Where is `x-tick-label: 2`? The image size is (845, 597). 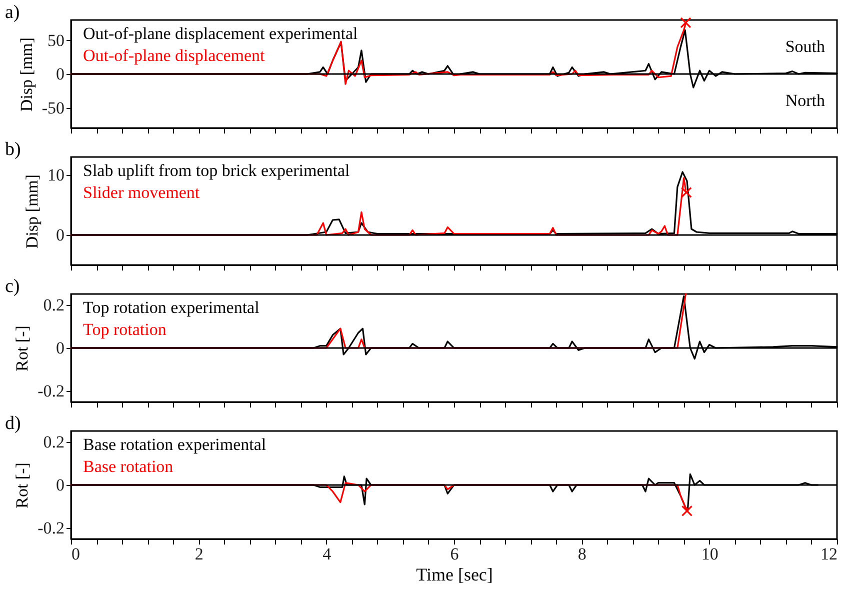 x-tick-label: 2 is located at coordinates (199, 554).